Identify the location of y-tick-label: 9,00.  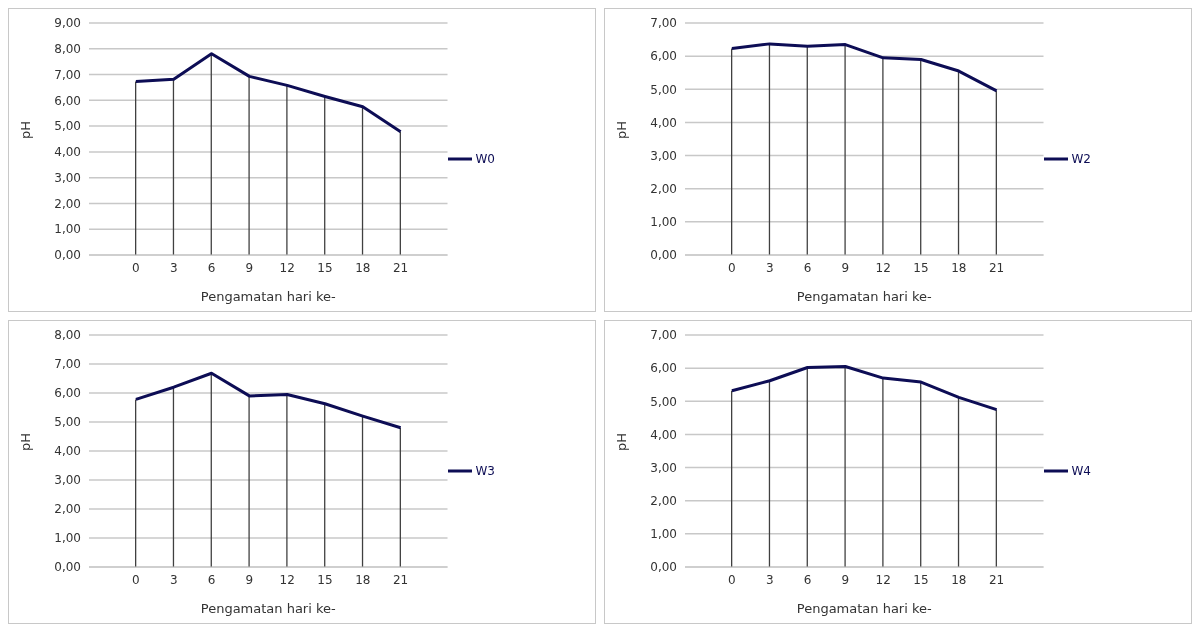
(67, 23).